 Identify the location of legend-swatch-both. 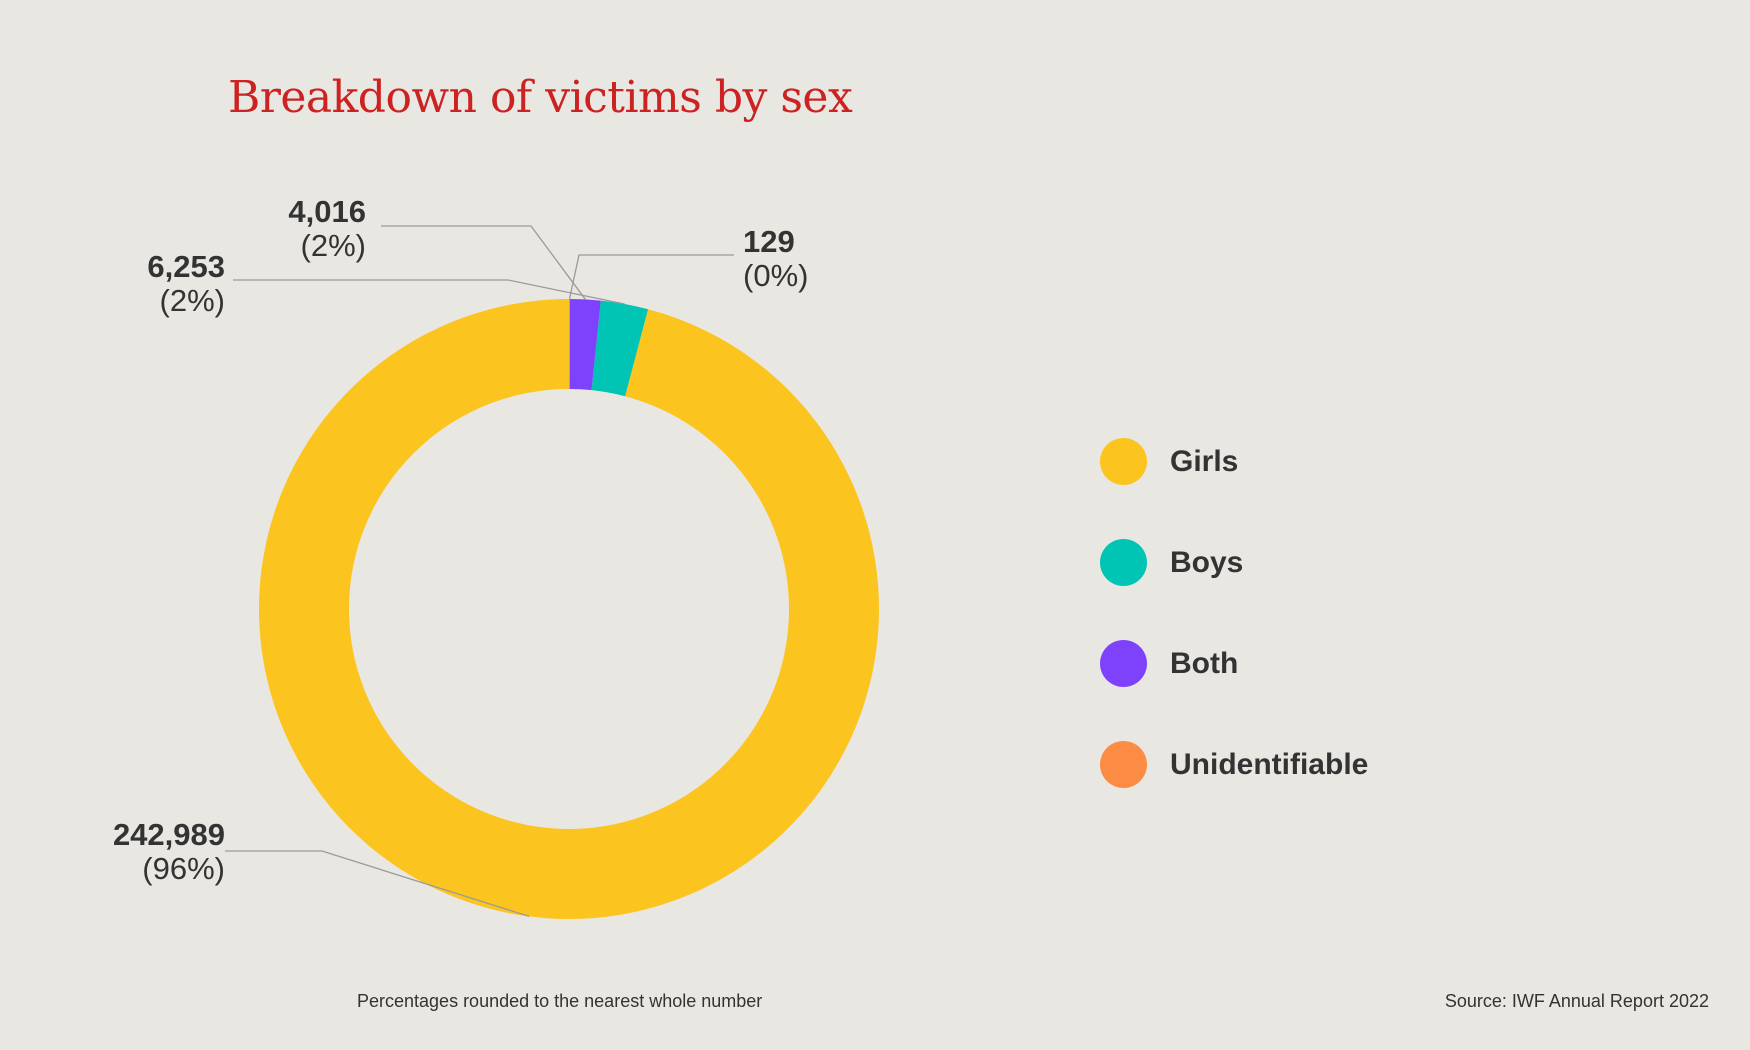
(1123, 663).